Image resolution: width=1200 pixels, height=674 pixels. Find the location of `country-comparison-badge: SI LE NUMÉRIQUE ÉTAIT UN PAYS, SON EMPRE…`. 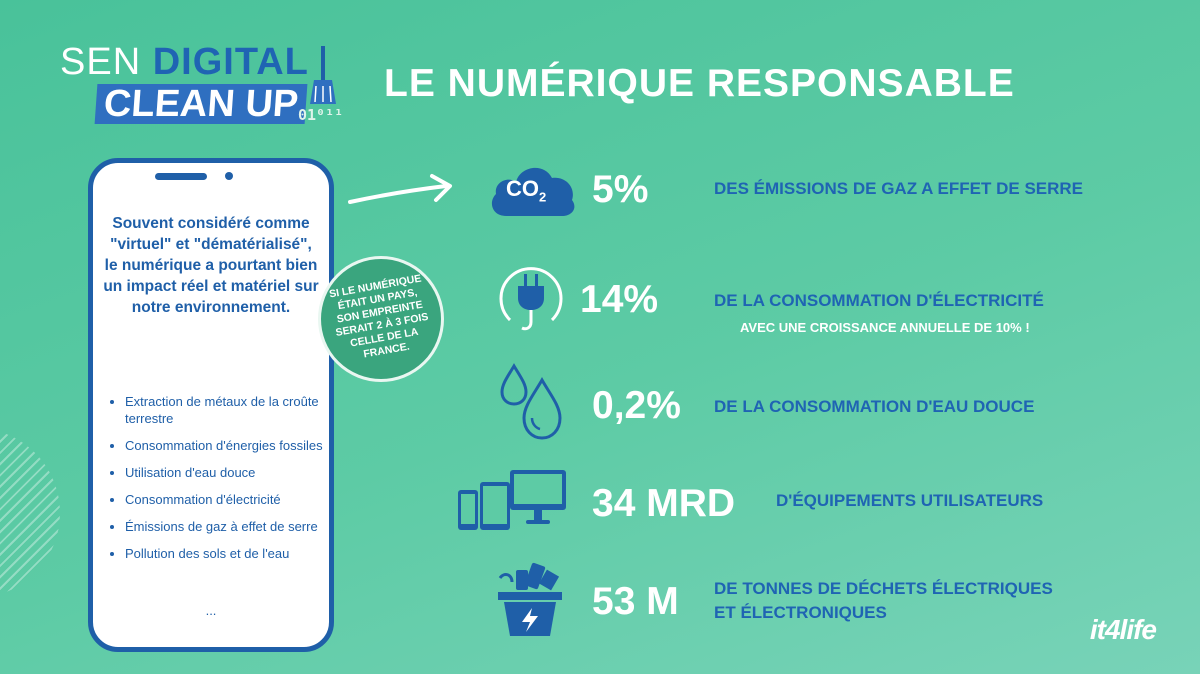

country-comparison-badge: SI LE NUMÉRIQUE ÉTAIT UN PAYS, SON EMPRE… is located at coordinates (381, 319).